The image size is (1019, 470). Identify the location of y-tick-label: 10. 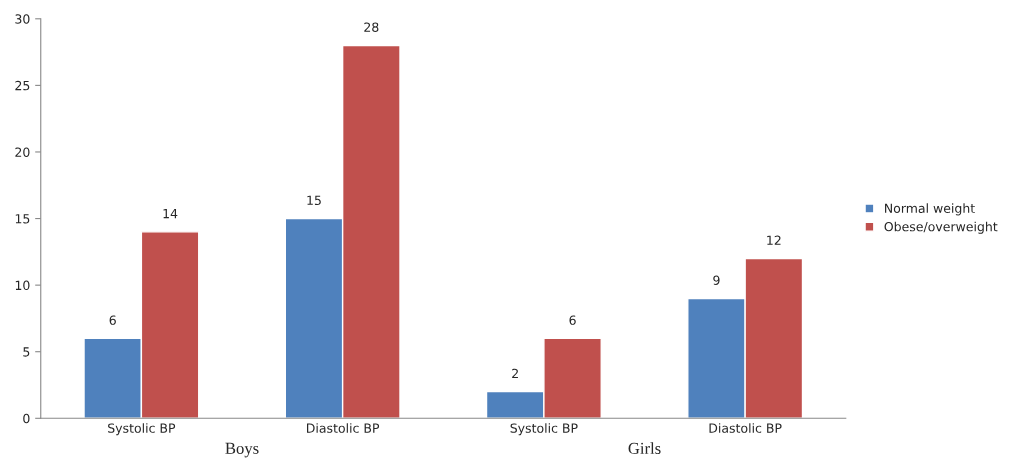
(22, 285).